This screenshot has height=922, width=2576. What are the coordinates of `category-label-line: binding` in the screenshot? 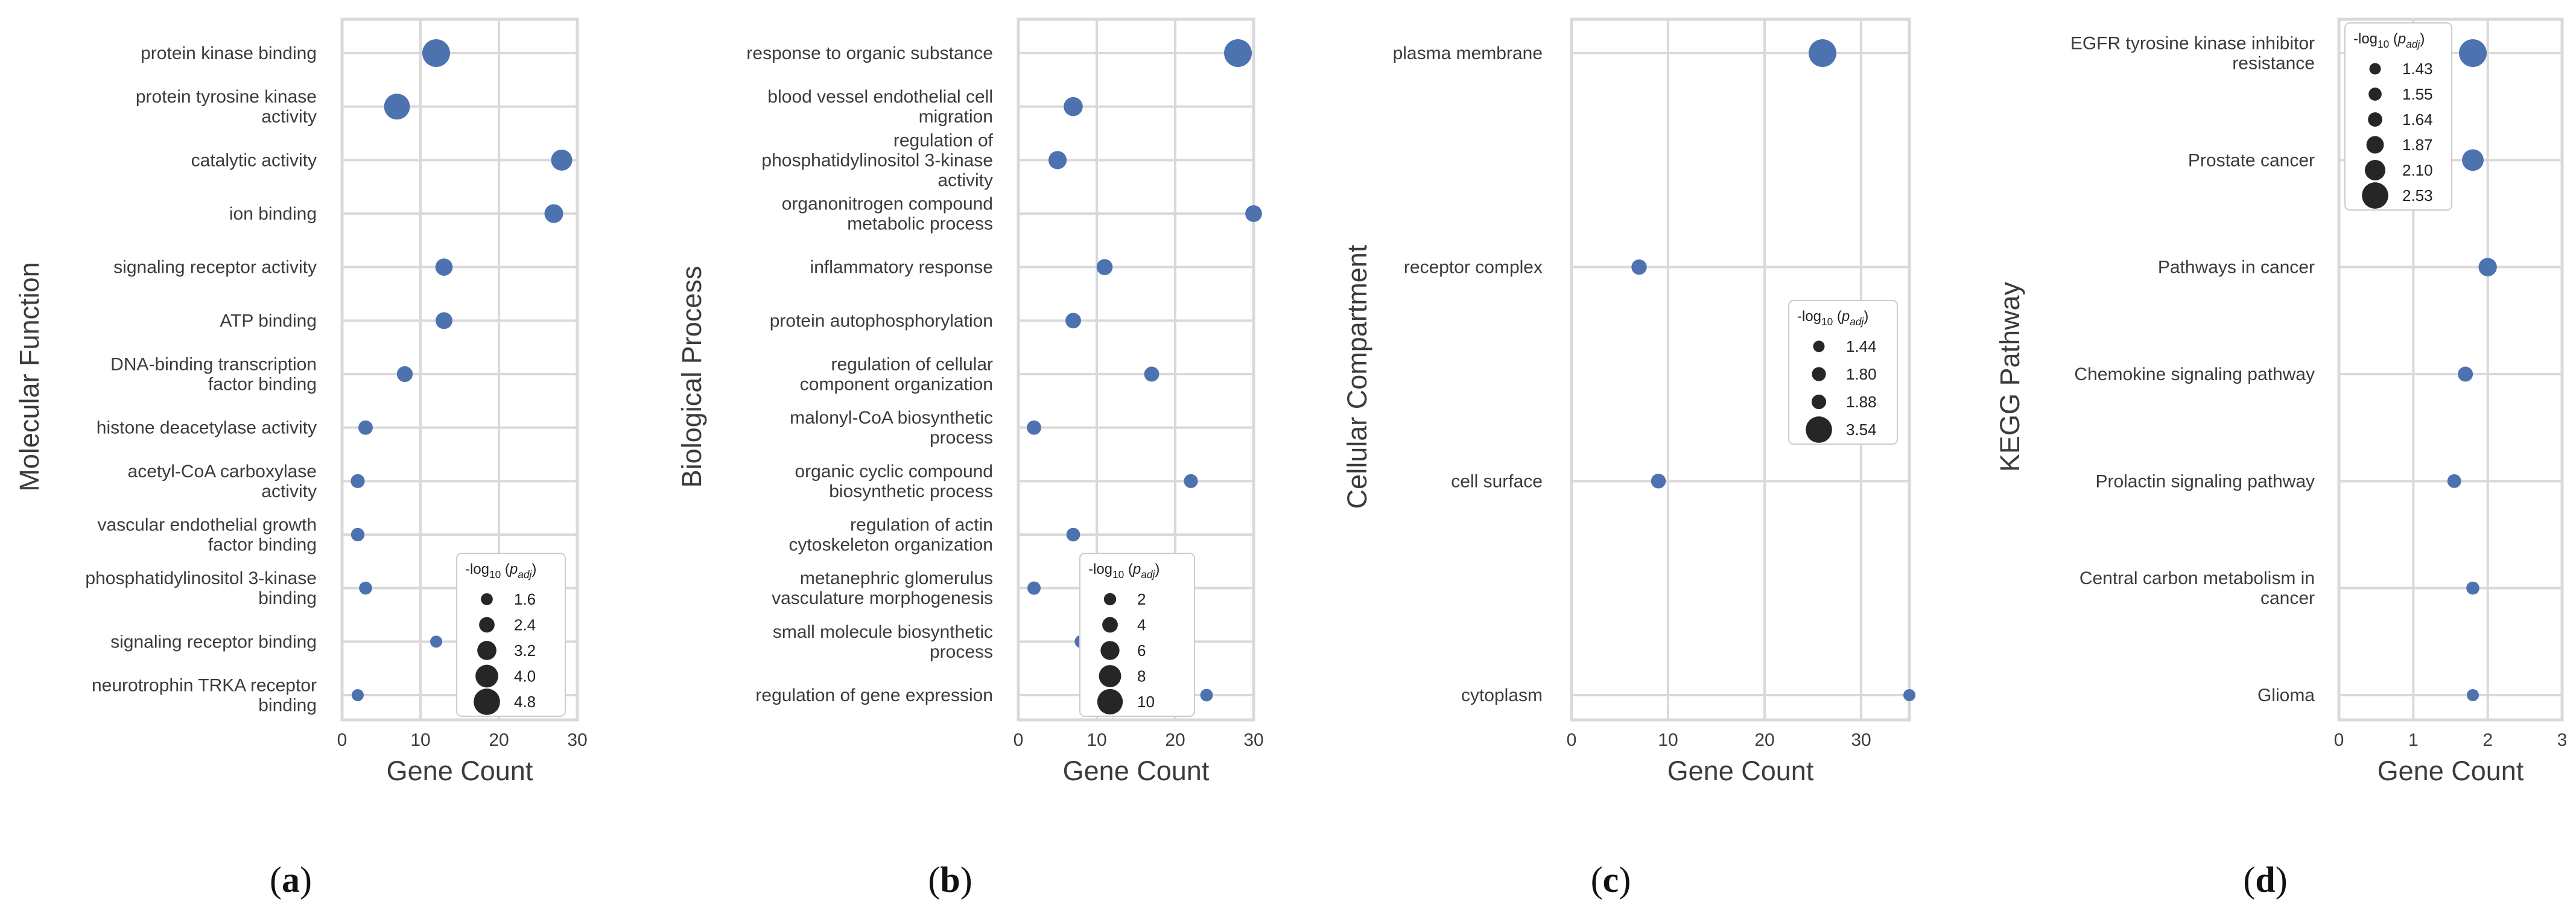 It's located at (287, 598).